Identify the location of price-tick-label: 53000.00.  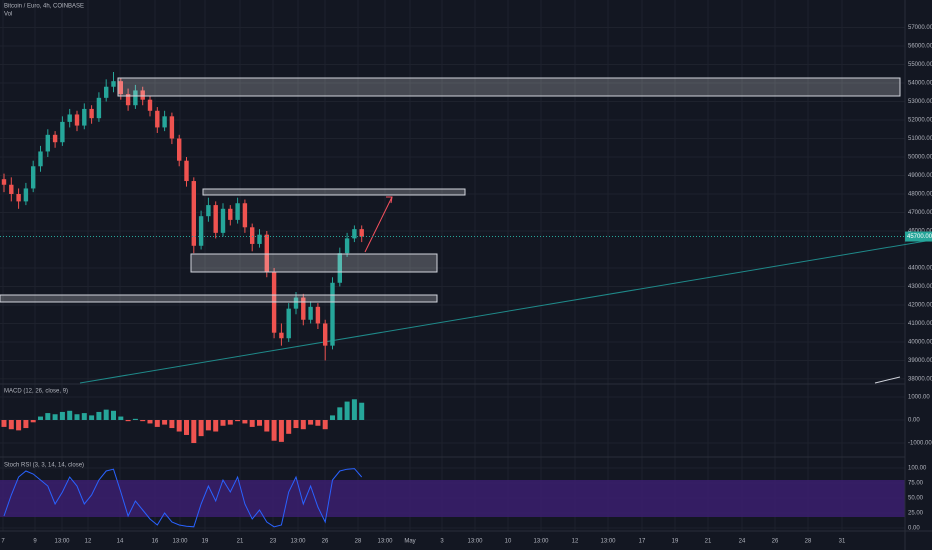
(920, 102).